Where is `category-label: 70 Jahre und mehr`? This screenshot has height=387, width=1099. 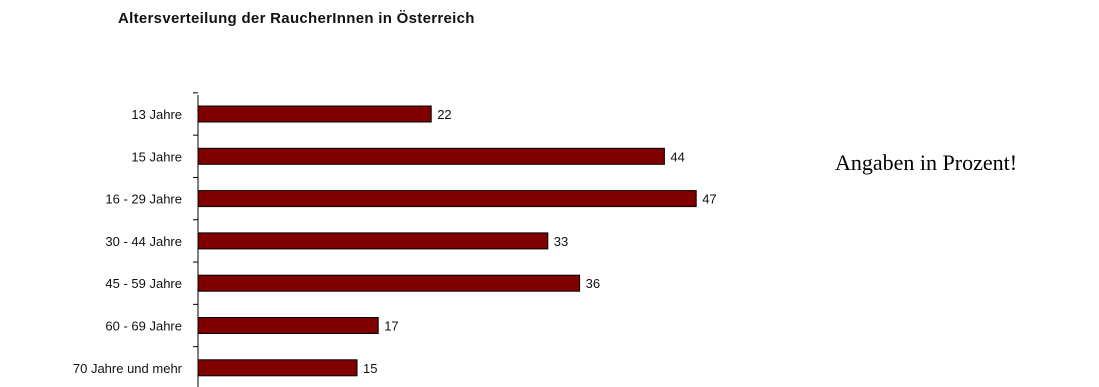
category-label: 70 Jahre und mehr is located at coordinates (128, 368).